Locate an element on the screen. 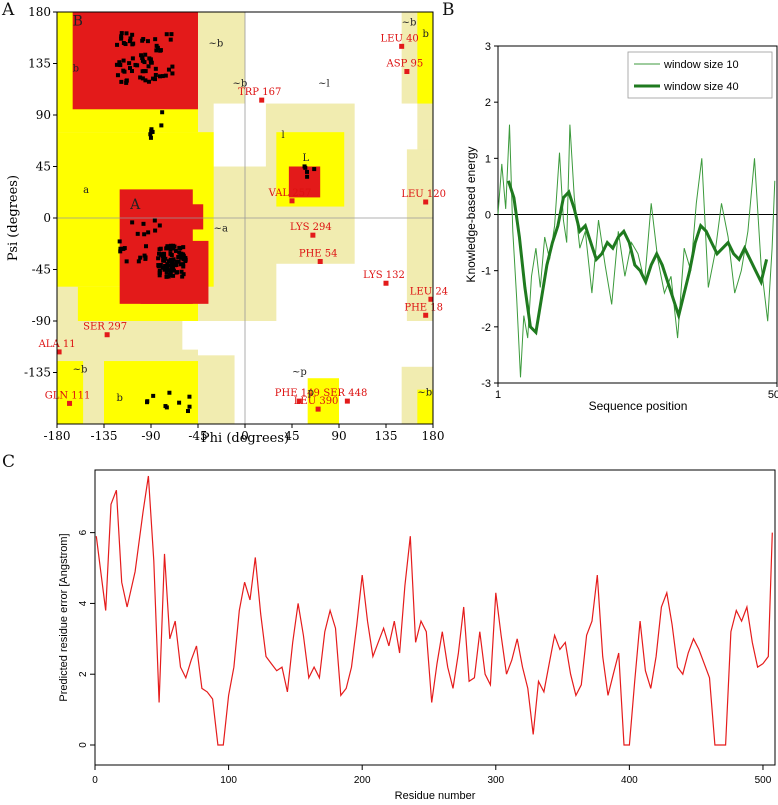 The image size is (778, 805). panel-label-a: A is located at coordinates (8, 10).